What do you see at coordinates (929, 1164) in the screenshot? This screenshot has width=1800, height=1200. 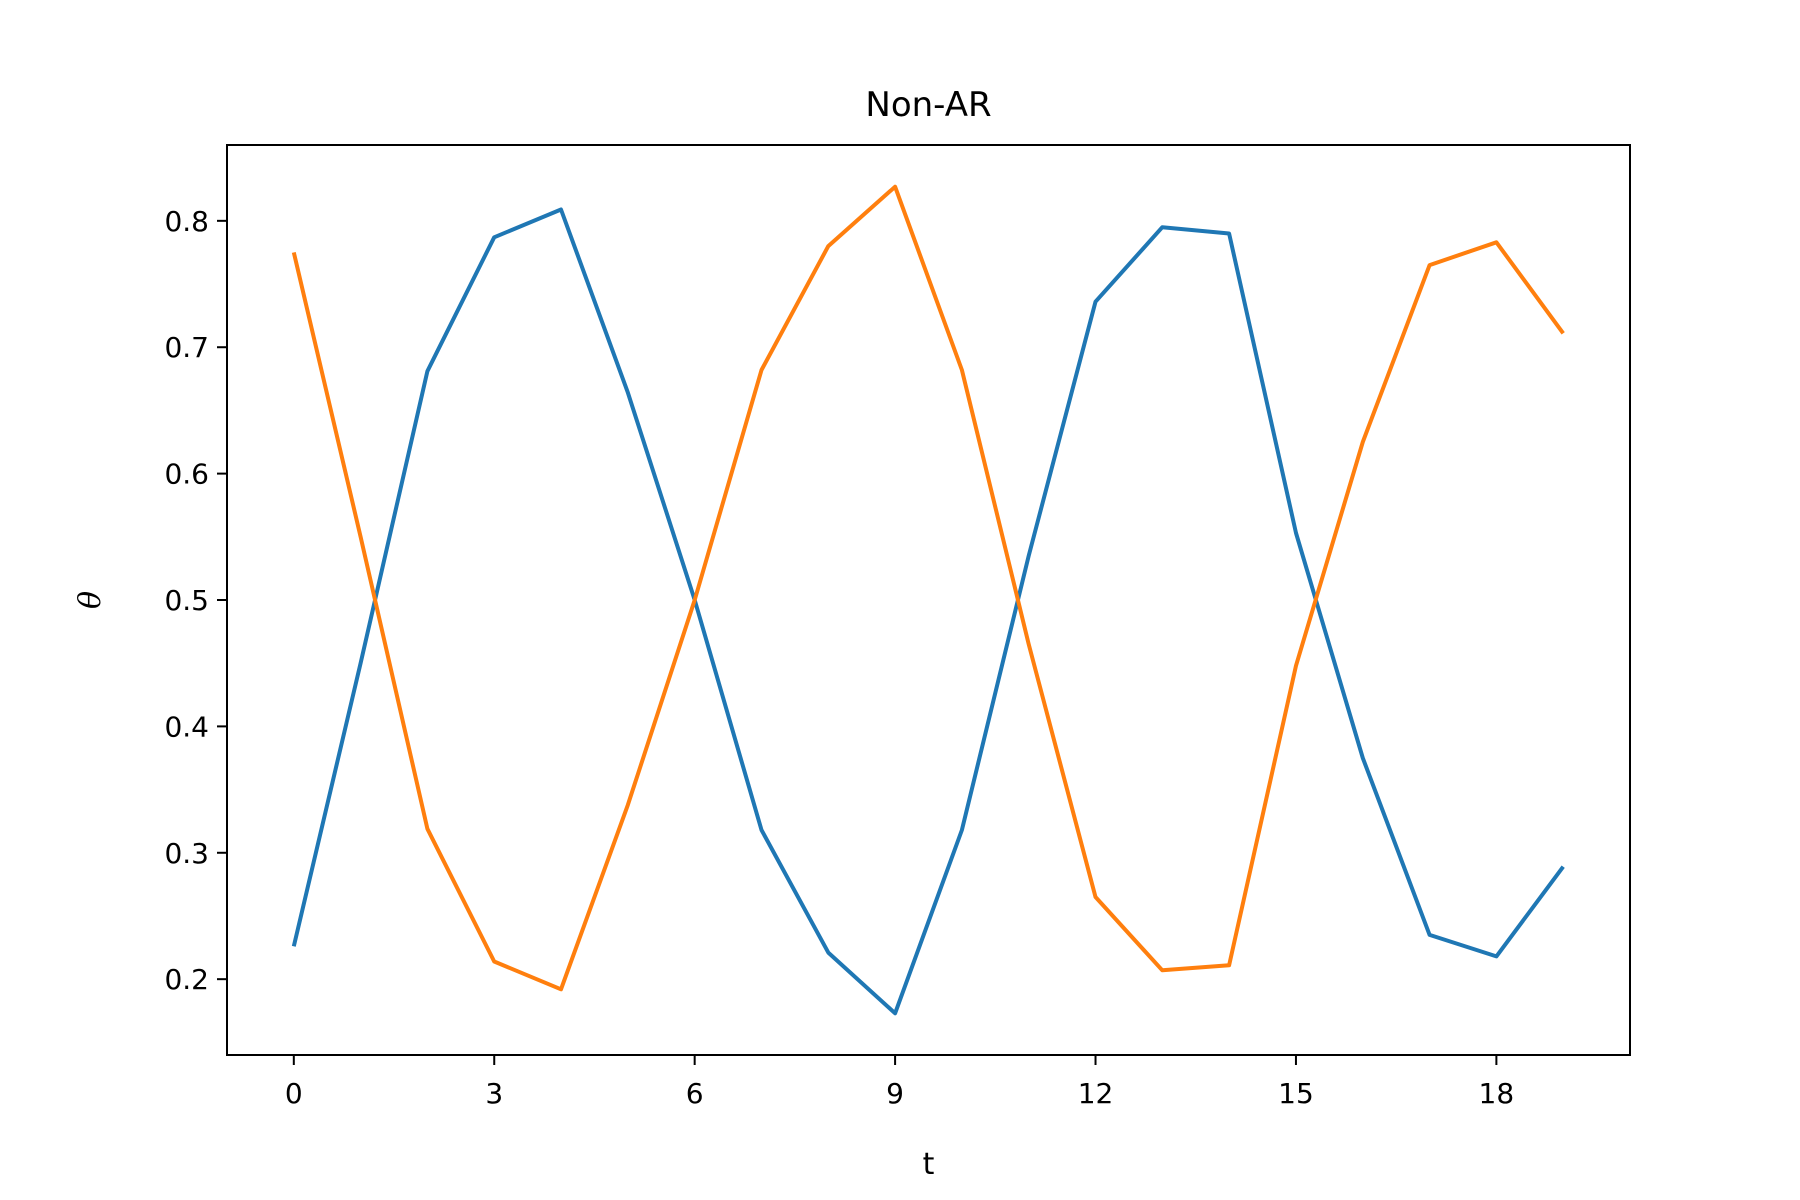 I see `x-axis-label: t` at bounding box center [929, 1164].